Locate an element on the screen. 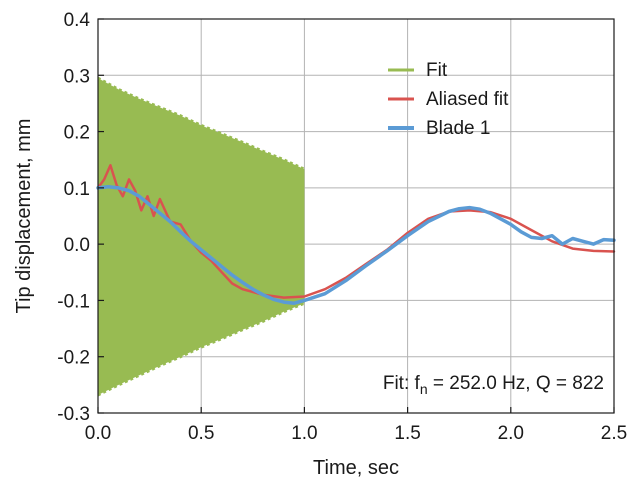 This screenshot has width=634, height=482. annotation-subscript: n is located at coordinates (424, 389).